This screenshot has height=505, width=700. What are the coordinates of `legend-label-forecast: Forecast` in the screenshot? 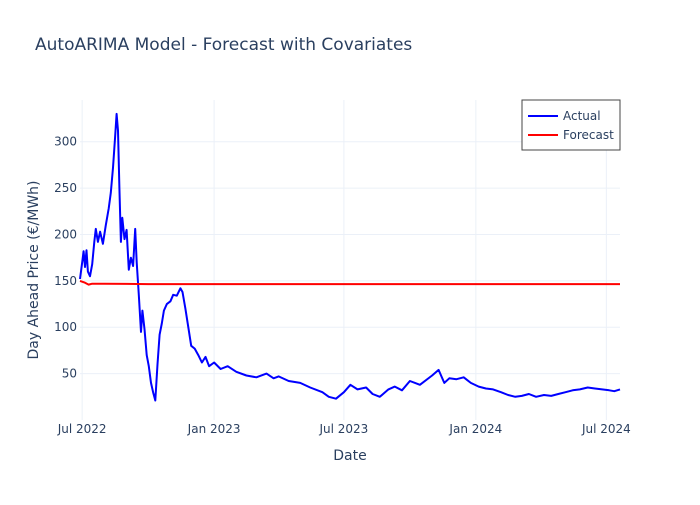 It's located at (588, 135).